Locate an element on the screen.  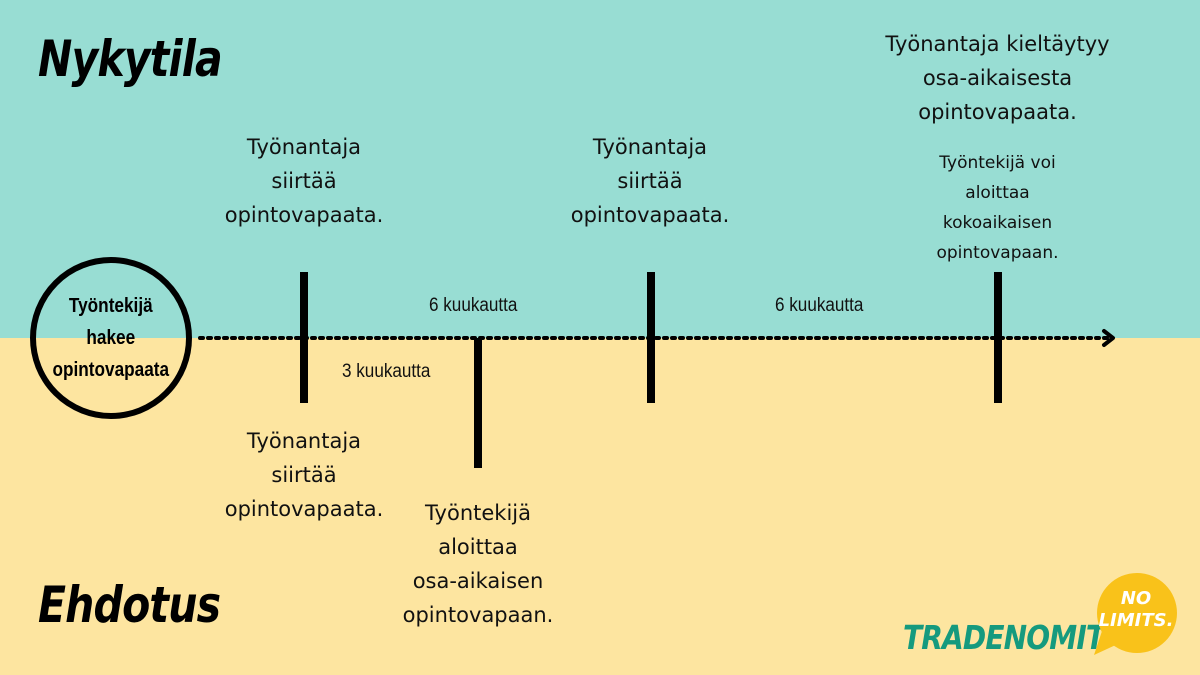
no-limits-text: NO LIMITS. is located at coordinates (1136, 609).